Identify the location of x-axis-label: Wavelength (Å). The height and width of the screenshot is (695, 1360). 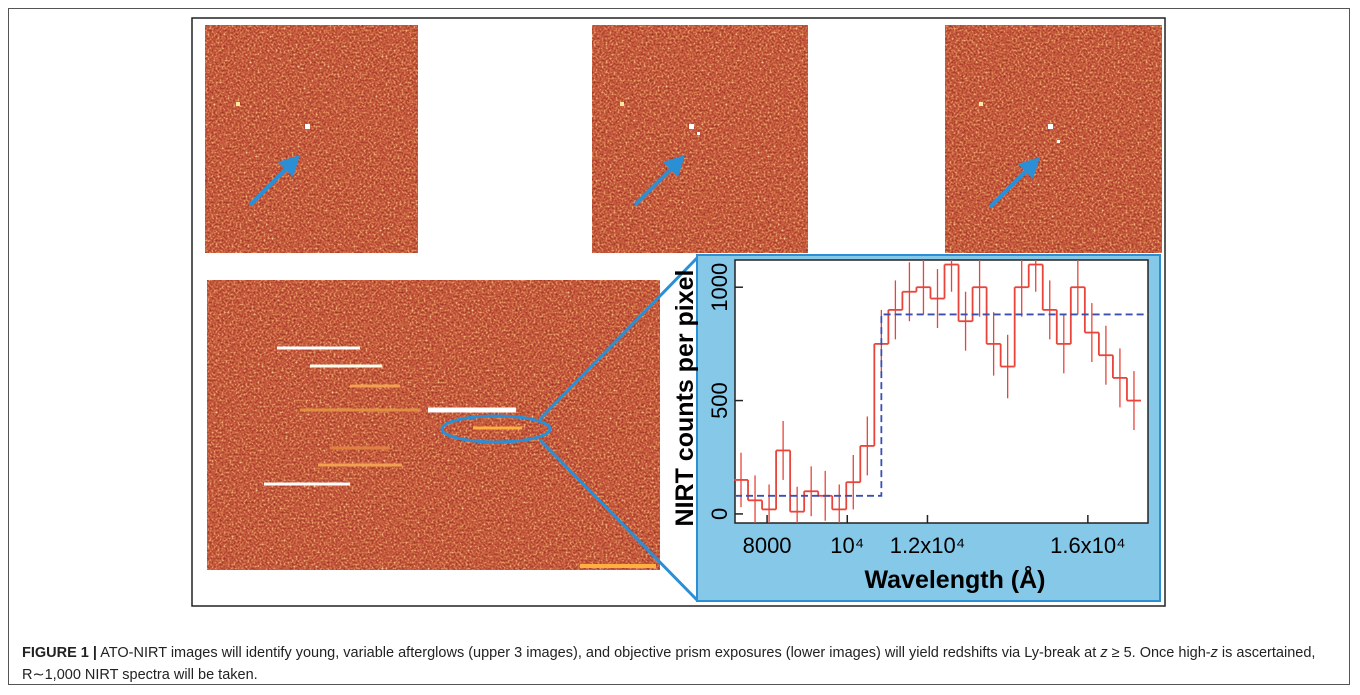
(954, 579).